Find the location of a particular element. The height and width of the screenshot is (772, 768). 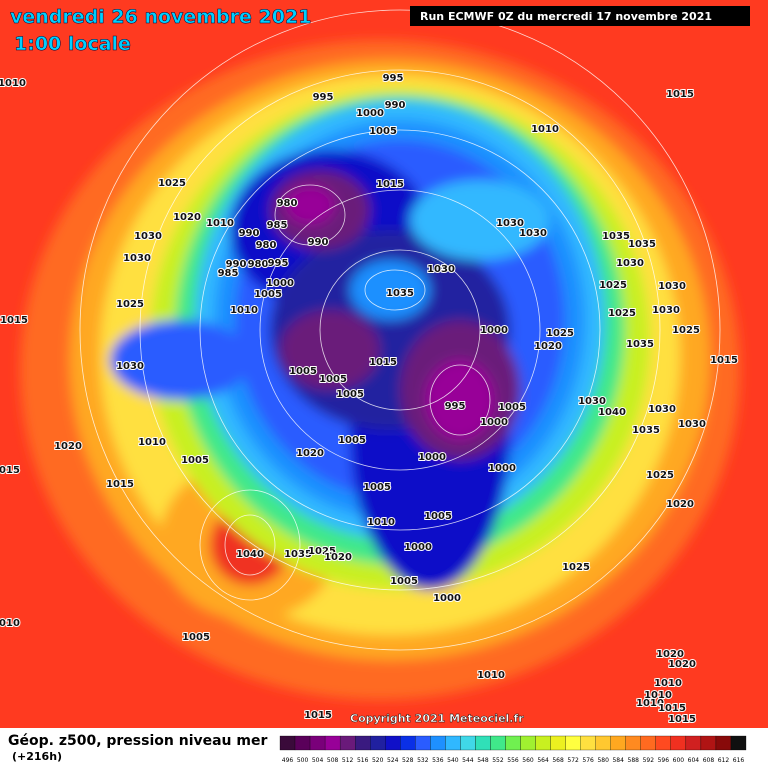

scale-label: 604 is located at coordinates (694, 760).